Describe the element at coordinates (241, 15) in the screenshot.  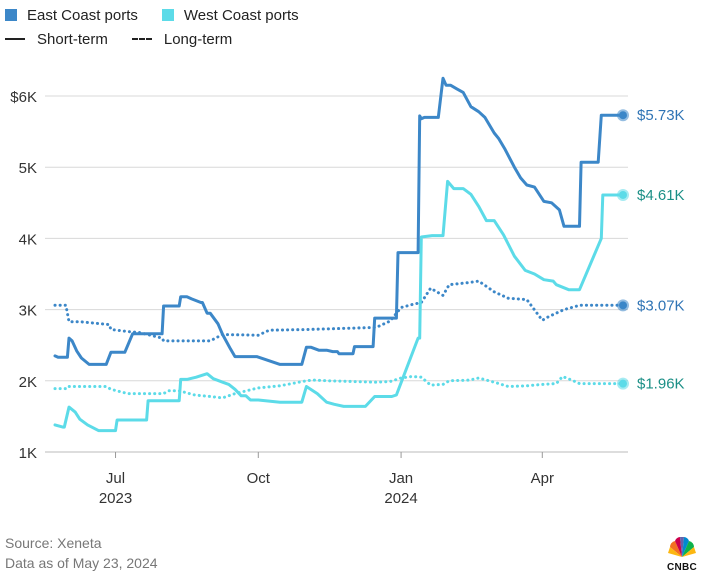
I see `legend-label-west-coast: West Coast ports` at that location.